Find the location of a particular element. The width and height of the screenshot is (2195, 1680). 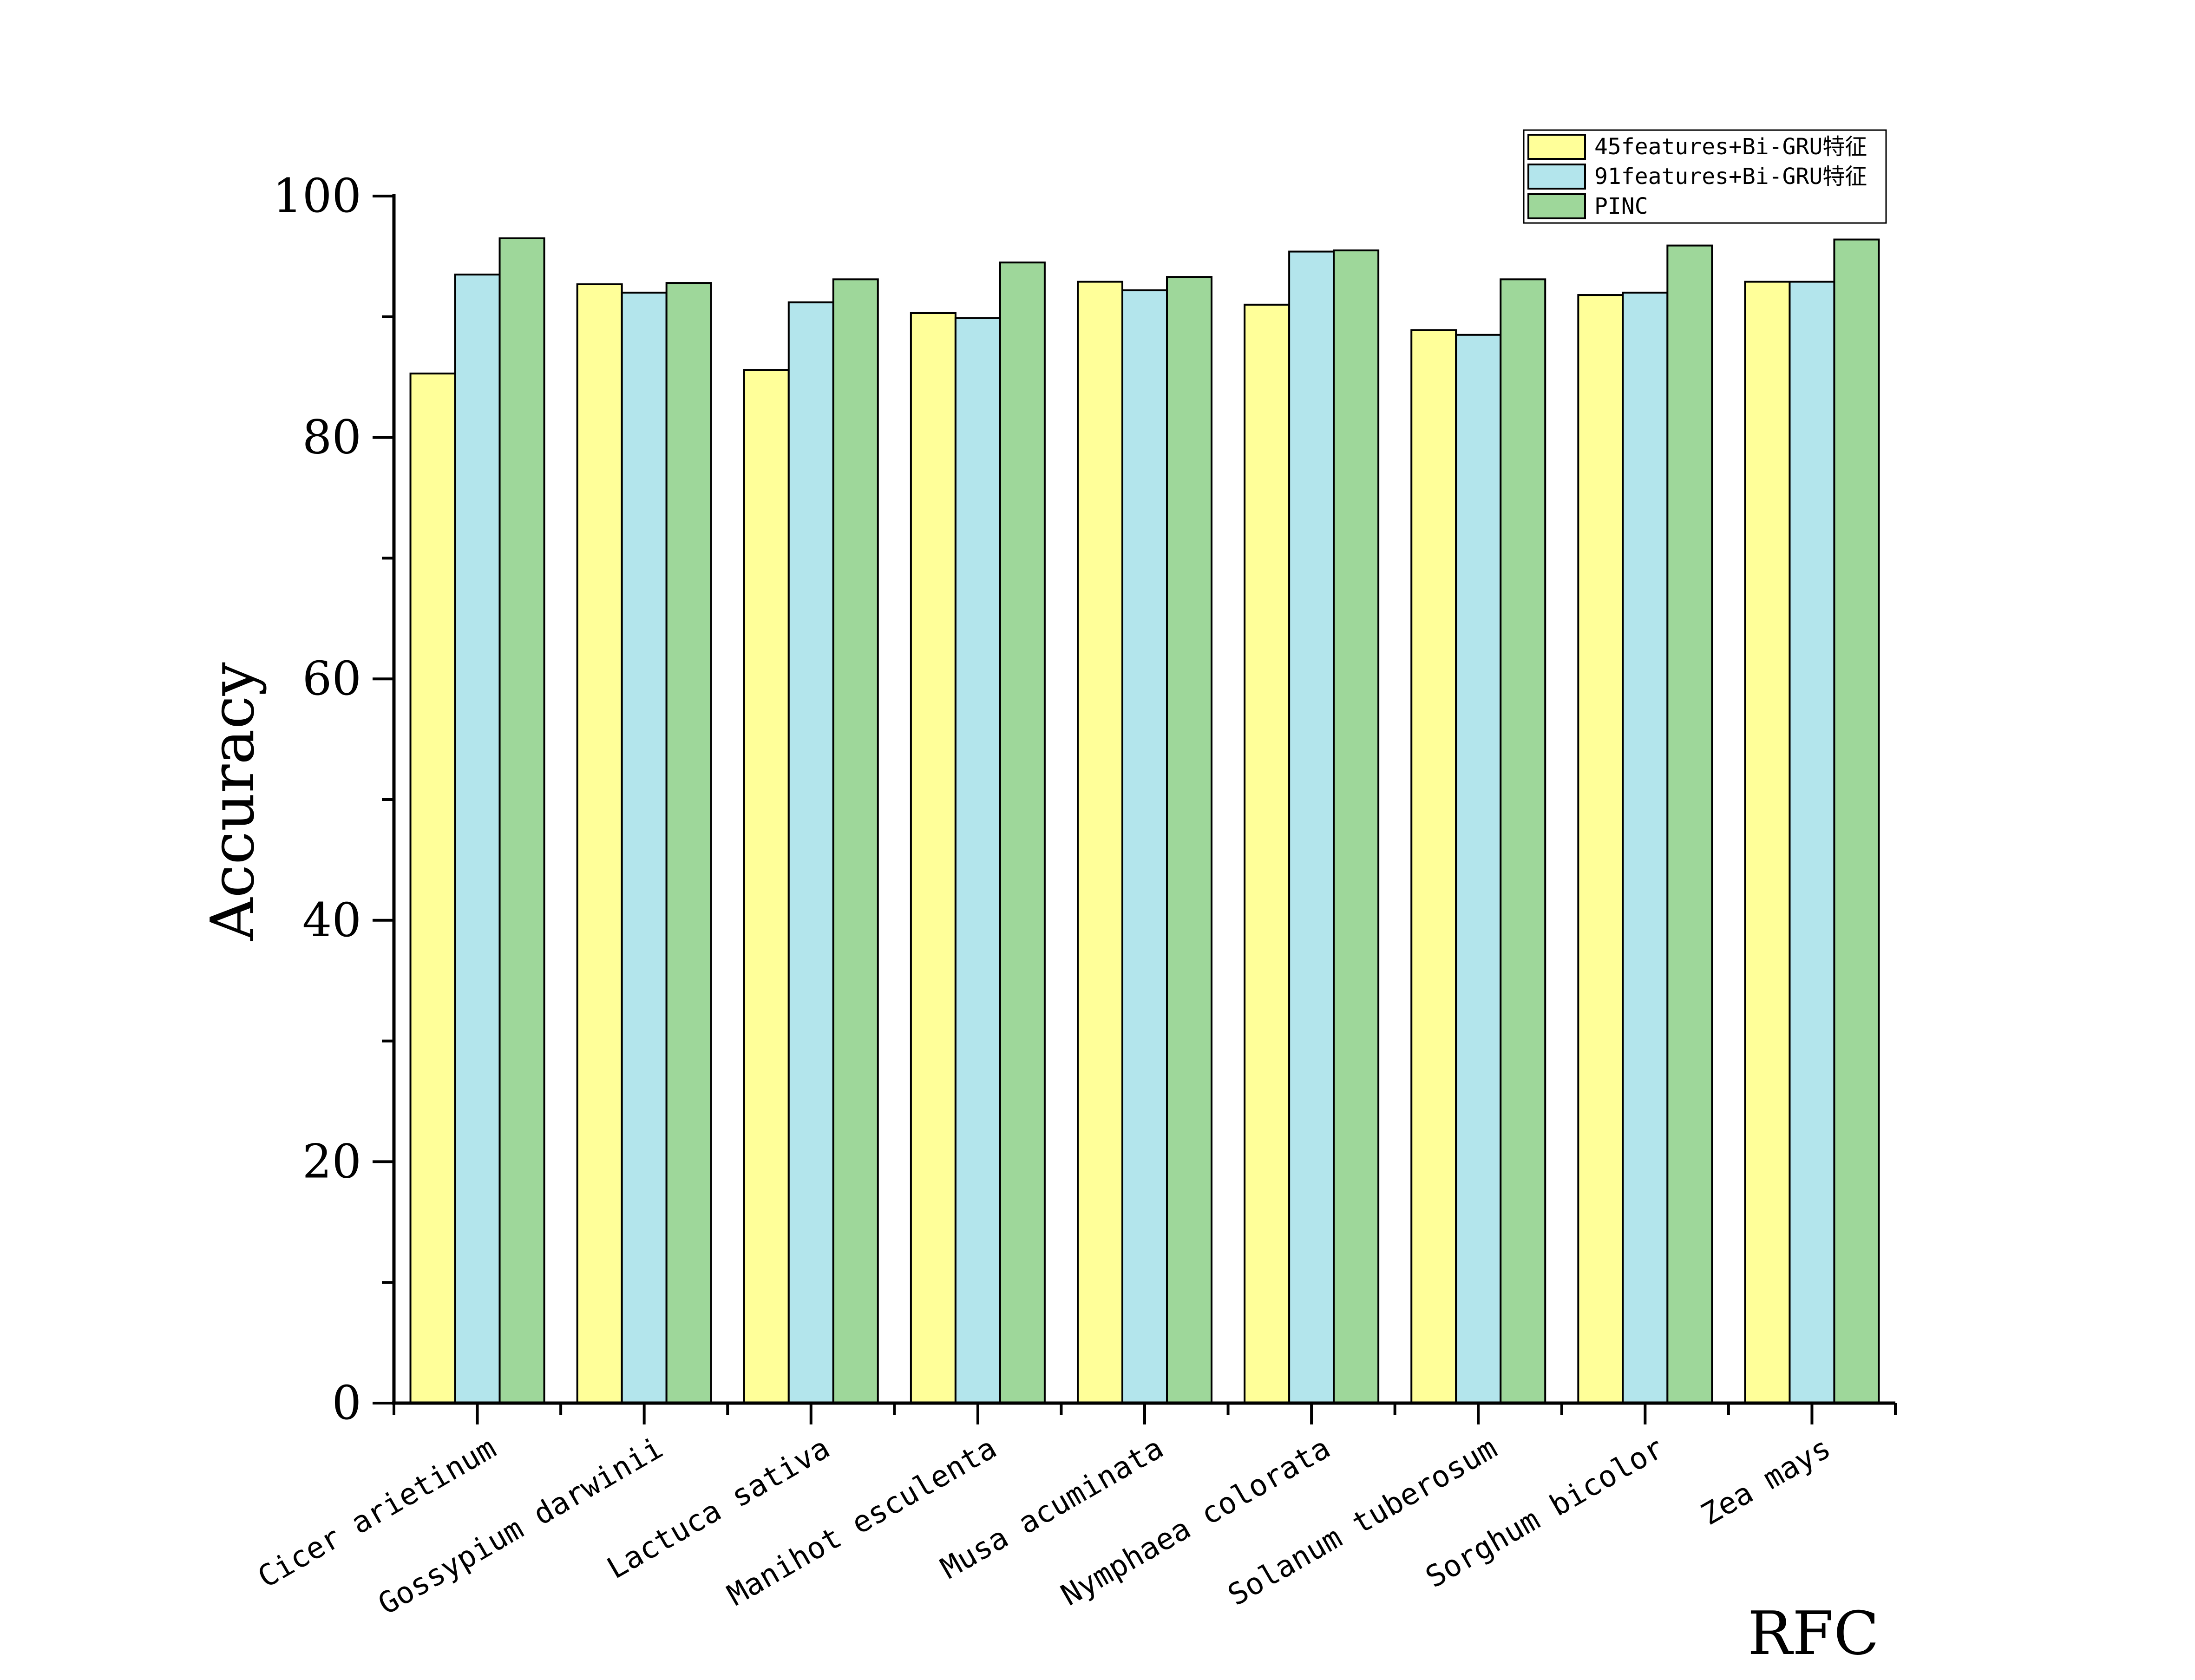

legend-label: PINC is located at coordinates (1621, 206).